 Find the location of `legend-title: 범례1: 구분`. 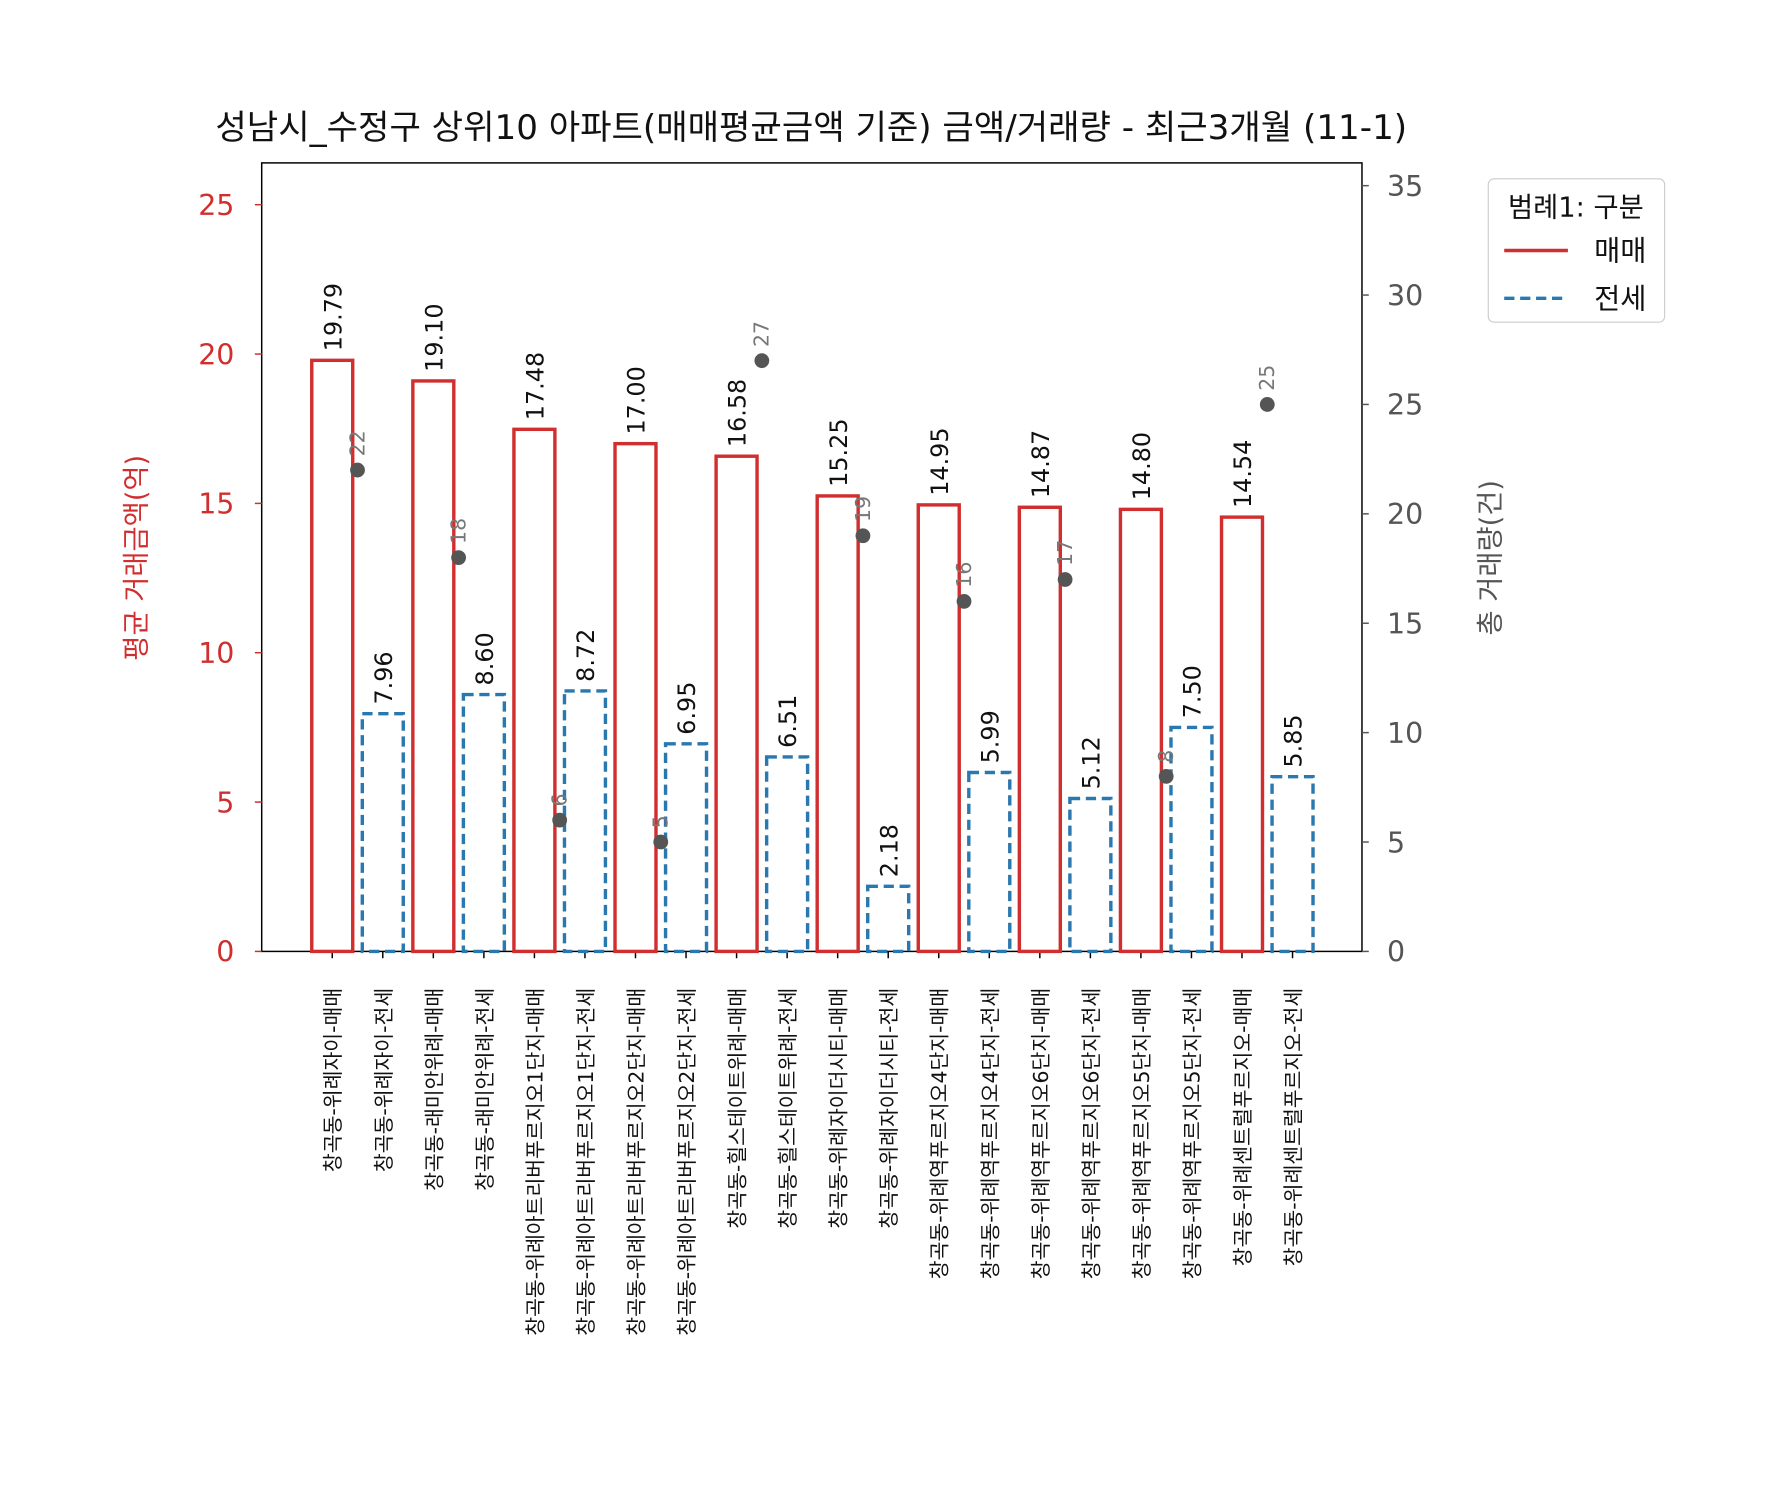

legend-title: 범례1: 구분 is located at coordinates (1576, 207).